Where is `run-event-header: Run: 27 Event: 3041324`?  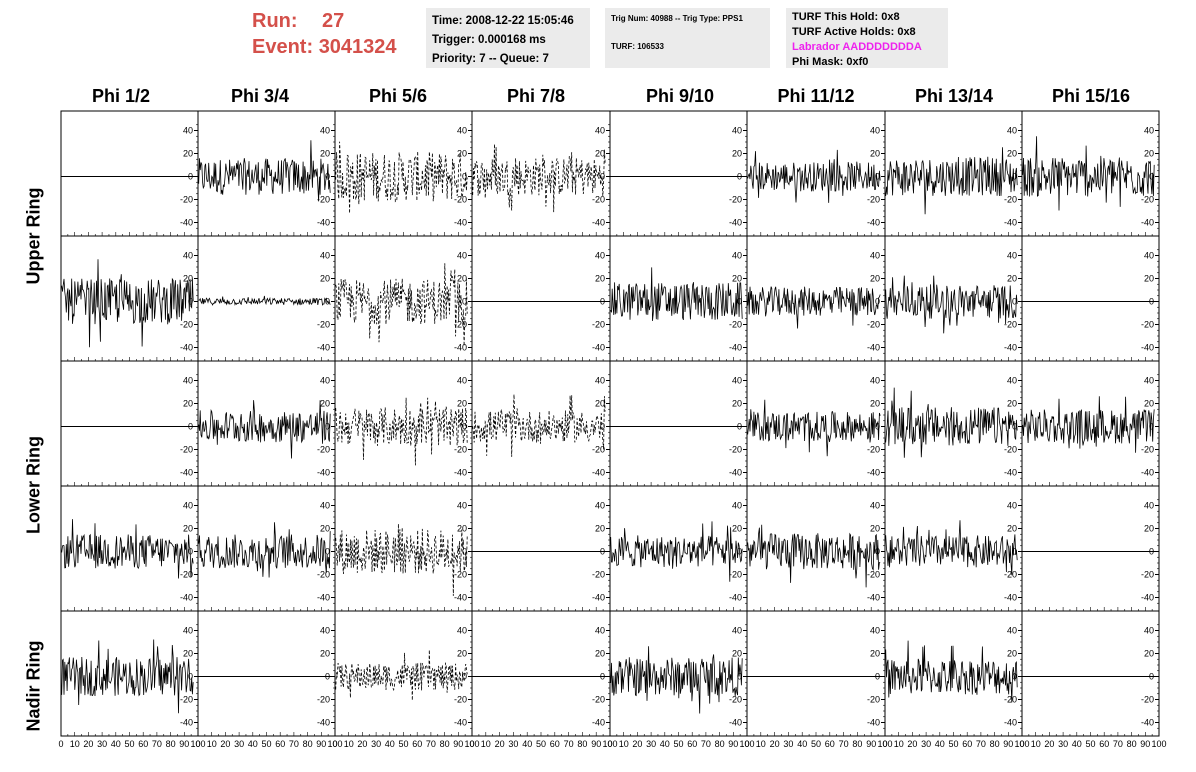
run-event-header: Run: 27 Event: 3041324 is located at coordinates (335, 34).